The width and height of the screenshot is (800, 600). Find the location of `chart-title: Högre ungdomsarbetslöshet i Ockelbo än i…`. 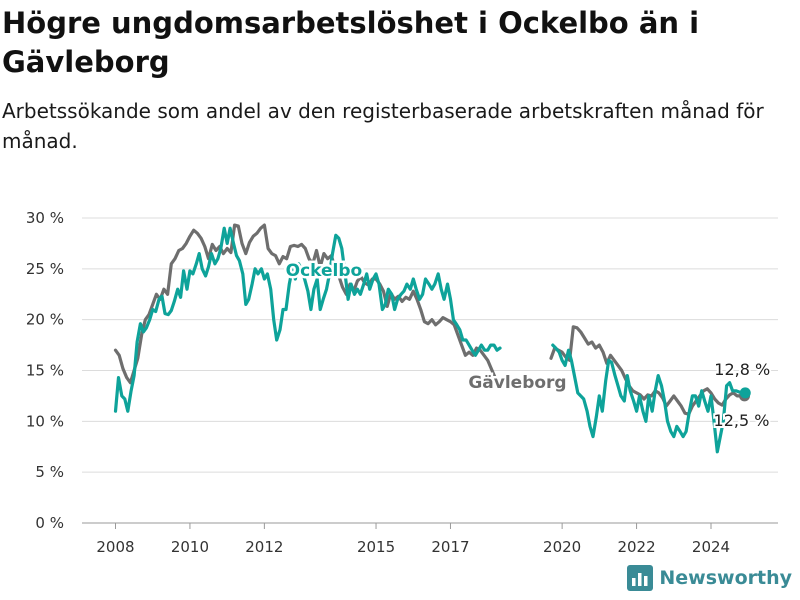

chart-title: Högre ungdomsarbetslöshet i Ockelbo än i… is located at coordinates (351, 42).